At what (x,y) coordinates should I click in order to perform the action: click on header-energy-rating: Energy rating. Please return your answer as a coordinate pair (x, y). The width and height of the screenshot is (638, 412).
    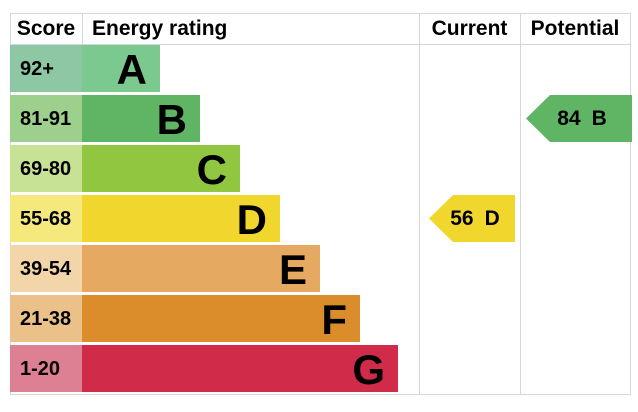
    Looking at the image, I should click on (160, 28).